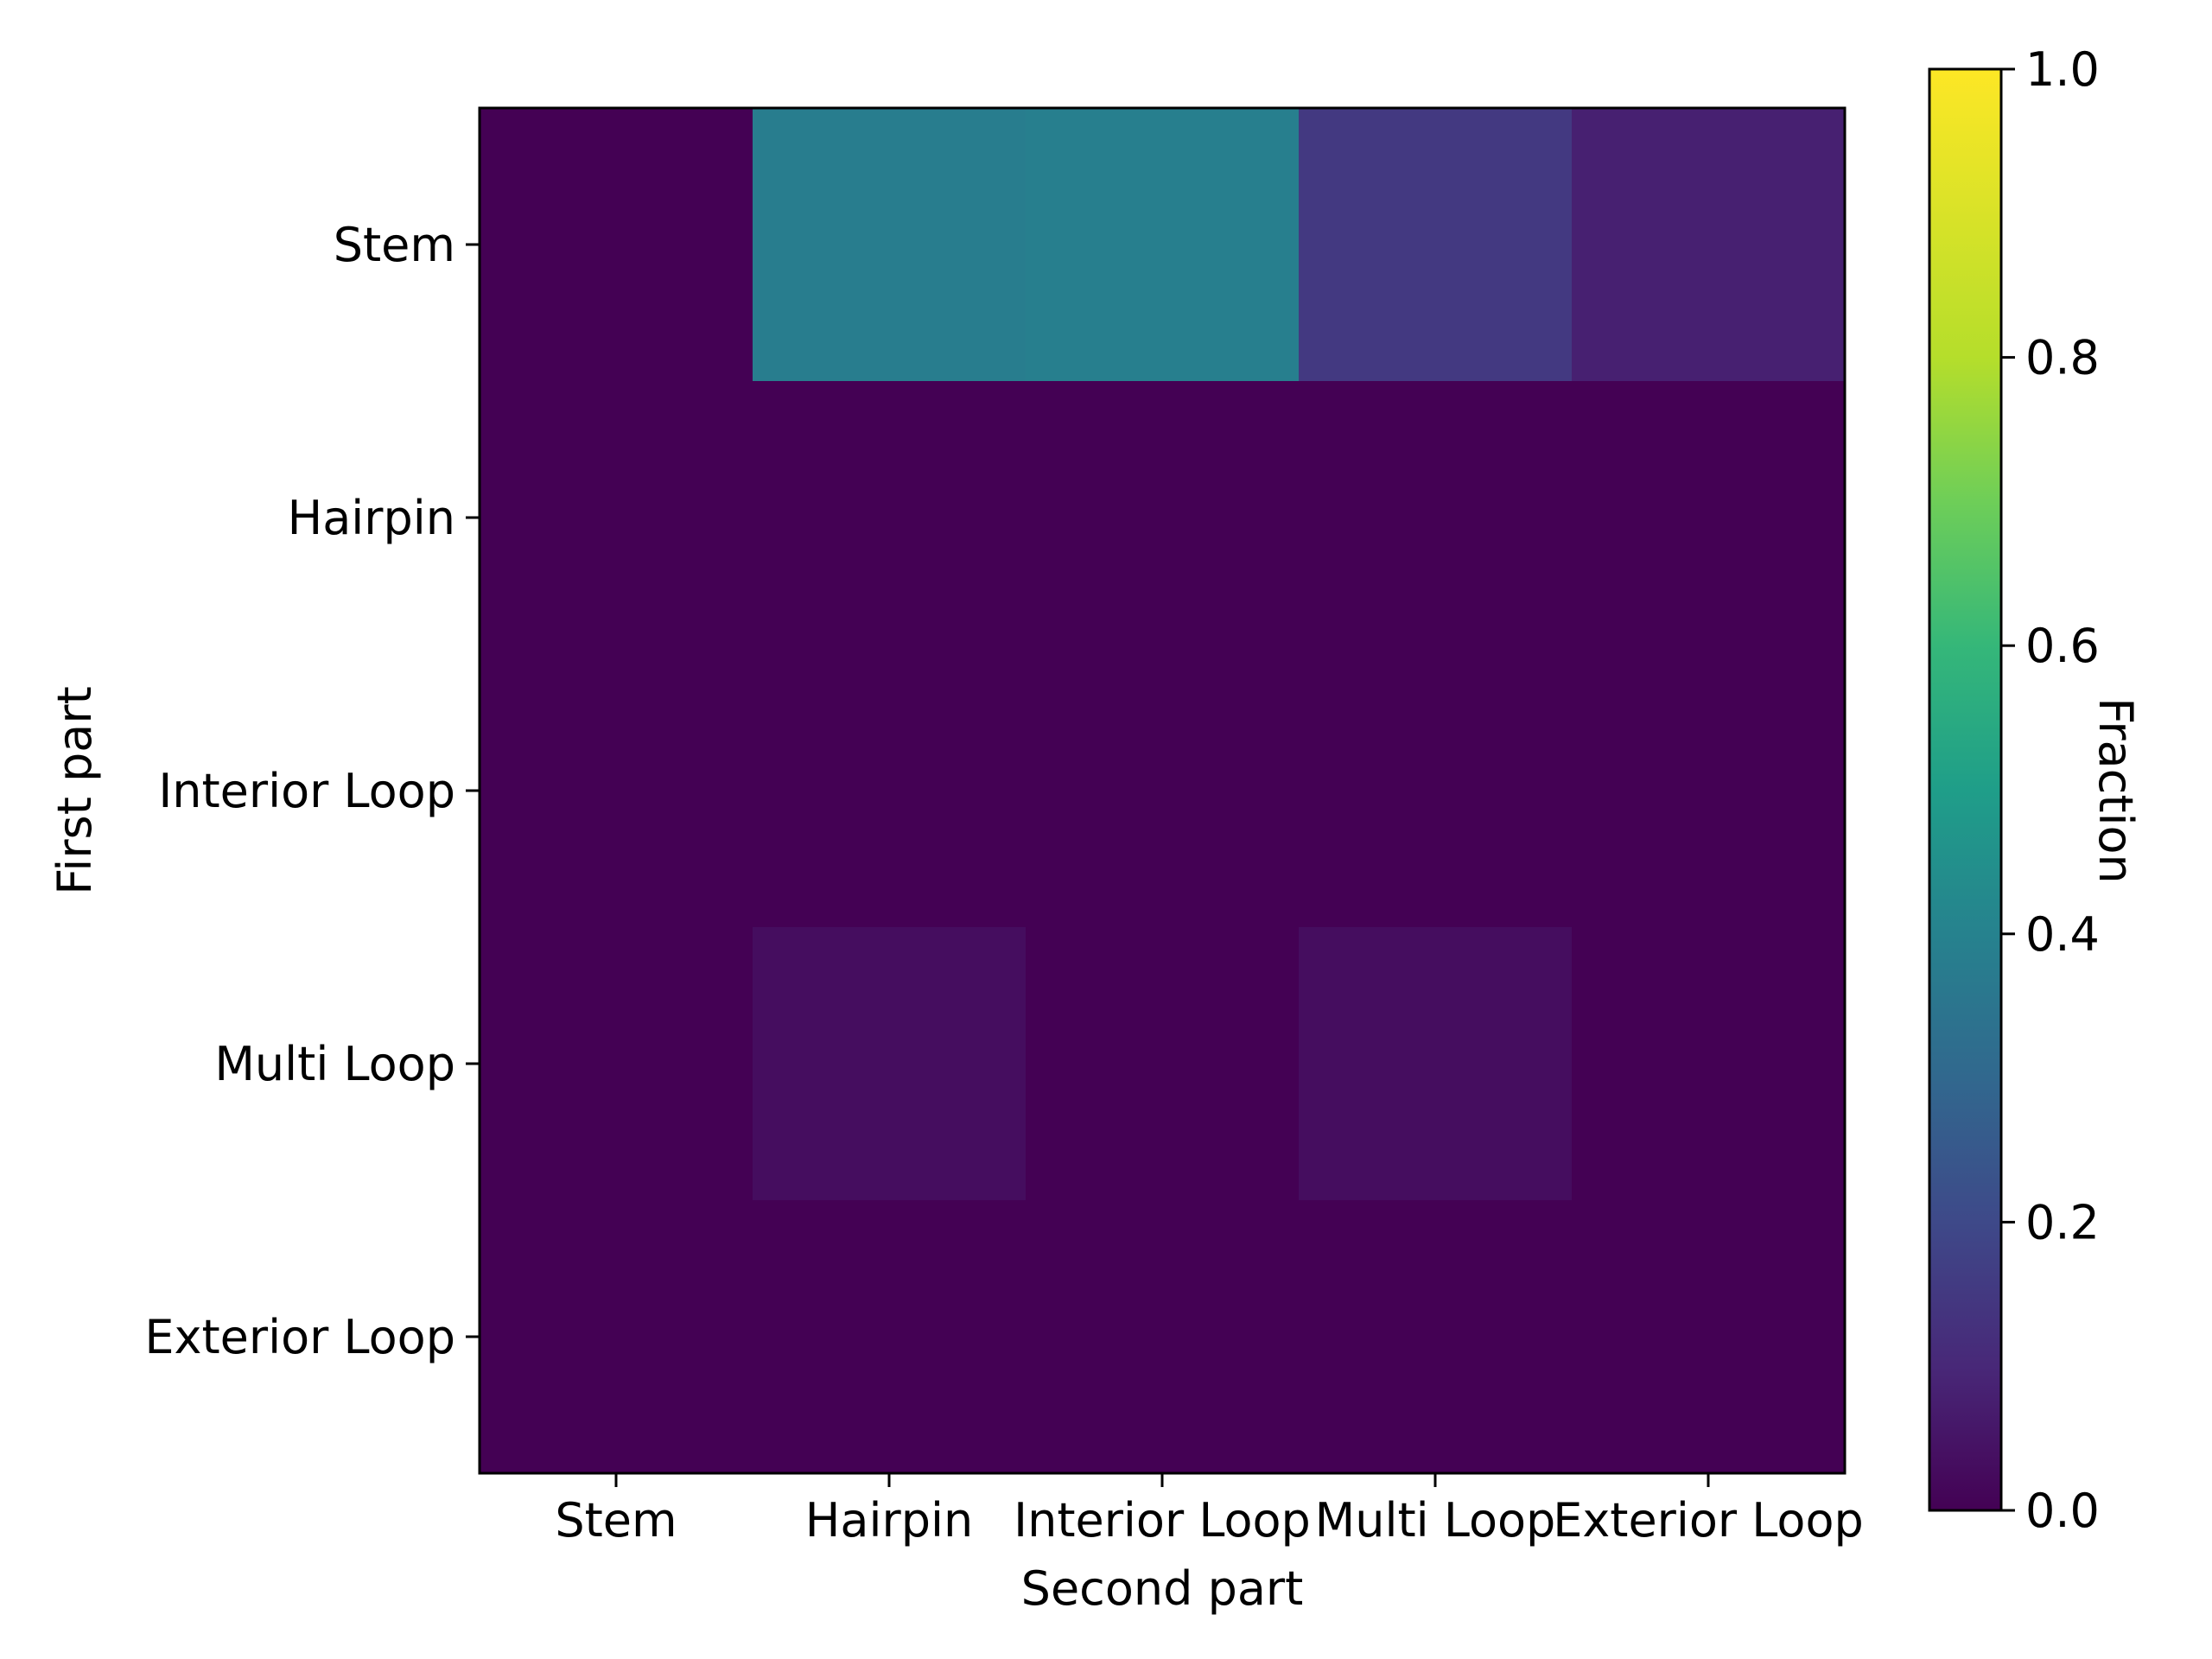 This screenshot has width=2212, height=1659. What do you see at coordinates (2062, 69) in the screenshot?
I see `colorbar-tick-label: 1.0` at bounding box center [2062, 69].